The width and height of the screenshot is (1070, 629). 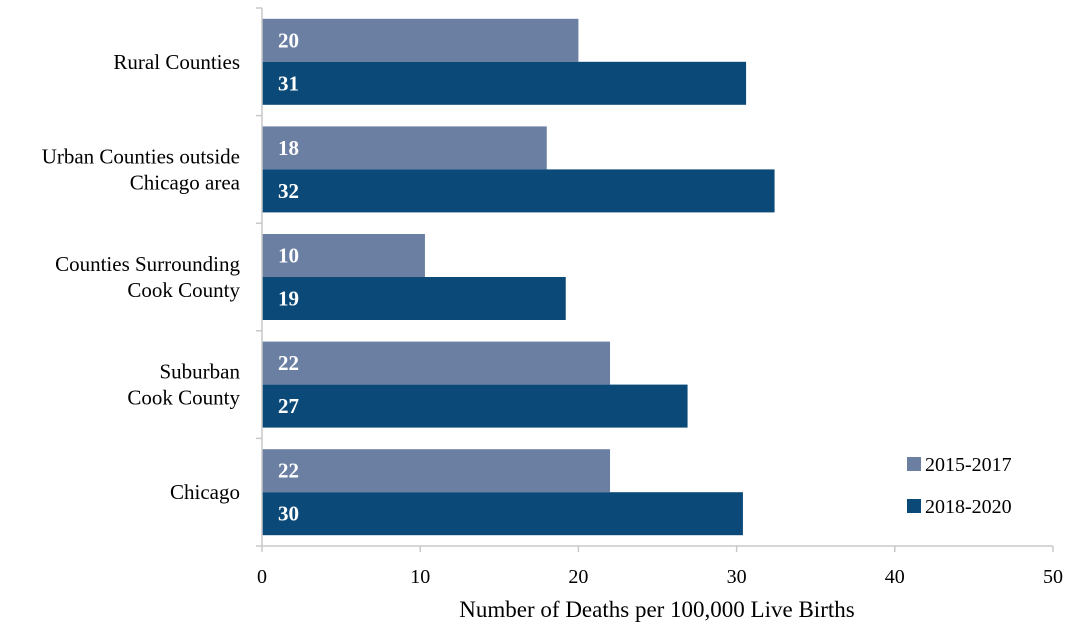 I want to click on category-label-3-0: Suburban, so click(x=200, y=372).